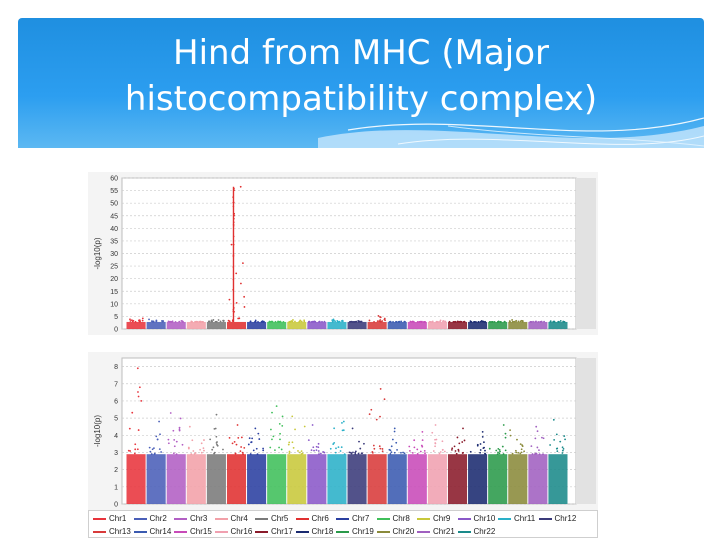 The width and height of the screenshot is (720, 540). I want to click on series-chr6, so click(236, 464).